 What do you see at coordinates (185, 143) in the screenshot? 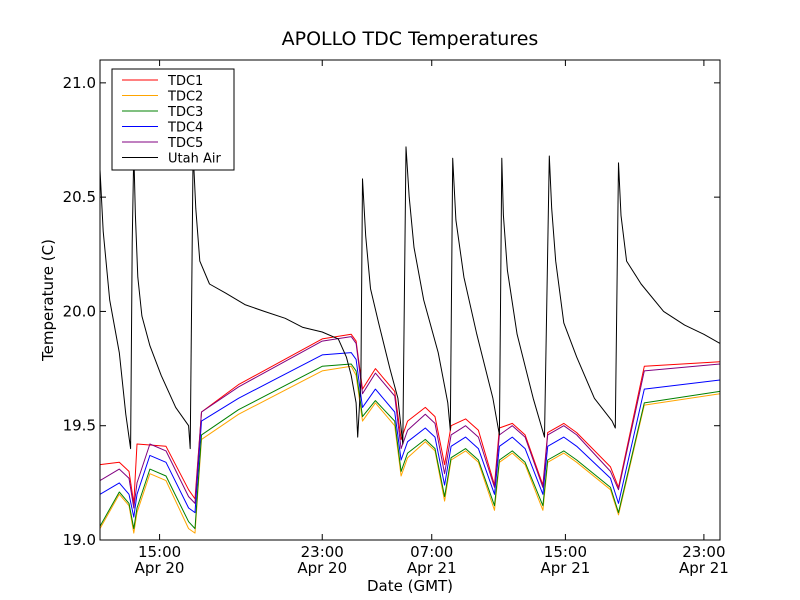
I see `legend-label-tdc5: TDC5` at bounding box center [185, 143].